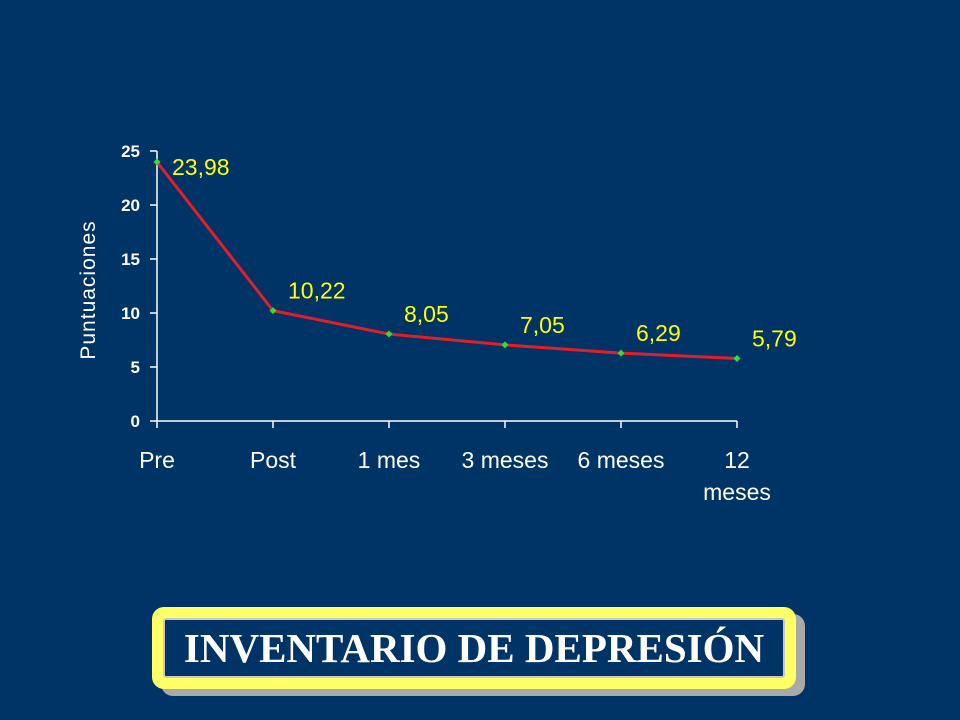  Describe the element at coordinates (157, 460) in the screenshot. I see `x-tick-label: Pre` at that location.